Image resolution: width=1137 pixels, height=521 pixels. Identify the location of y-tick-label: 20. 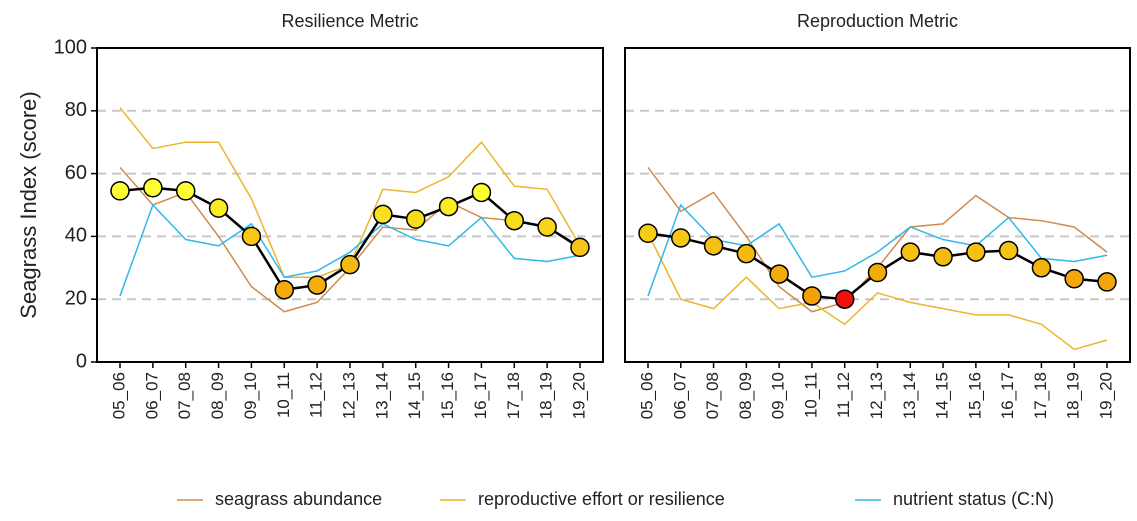
(76, 298).